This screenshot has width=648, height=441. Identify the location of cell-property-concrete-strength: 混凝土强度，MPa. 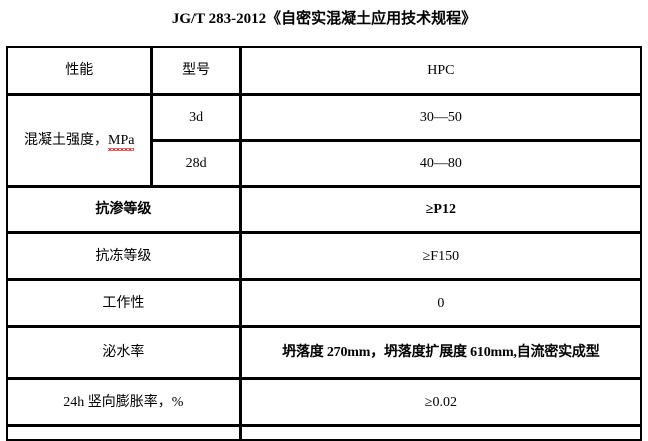
(79, 140).